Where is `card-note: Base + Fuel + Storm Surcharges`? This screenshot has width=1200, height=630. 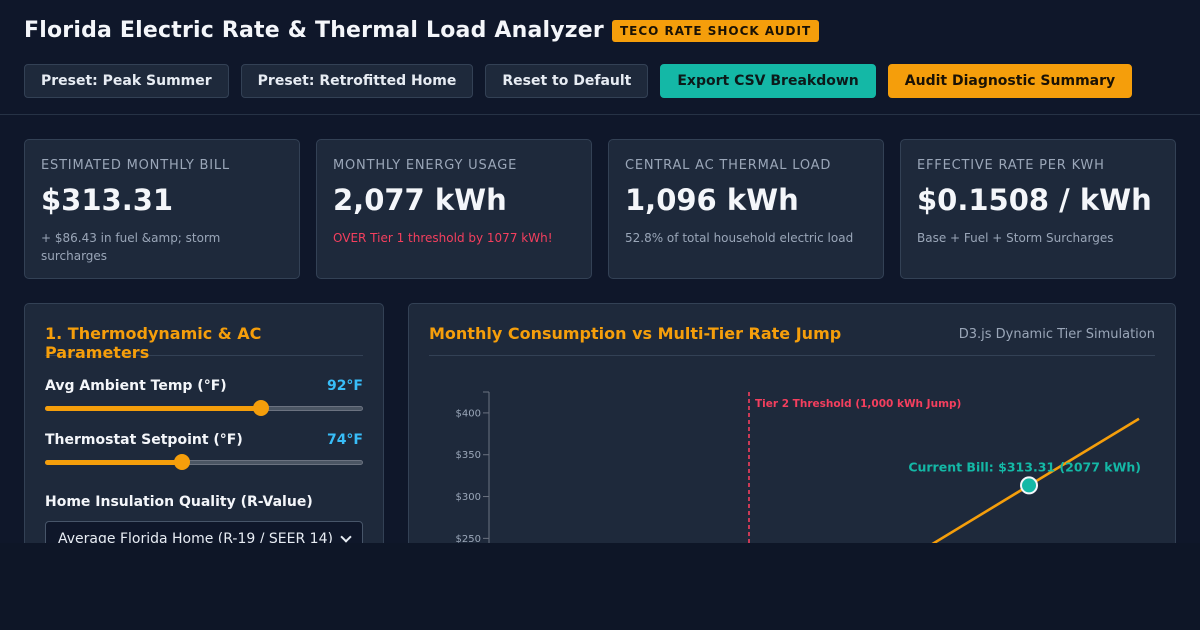
card-note: Base + Fuel + Storm Surcharges is located at coordinates (1015, 238).